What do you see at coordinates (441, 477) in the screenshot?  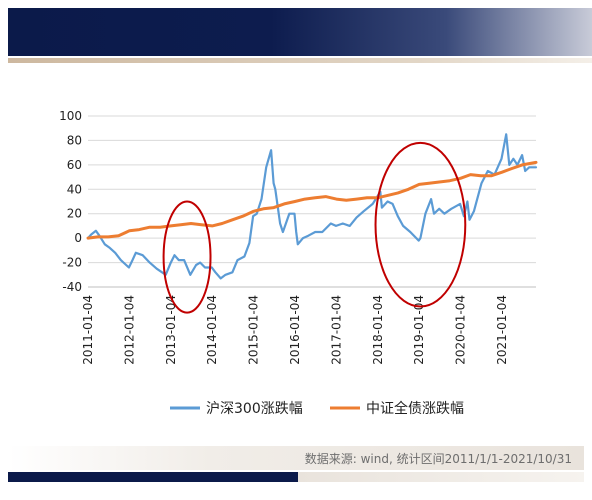 I see `footer-bar-light` at bounding box center [441, 477].